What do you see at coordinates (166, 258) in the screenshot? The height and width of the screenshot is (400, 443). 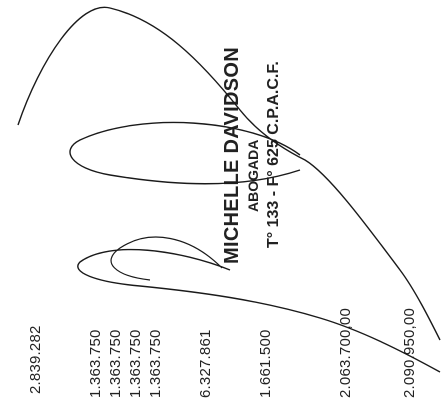 I see `signature-stroke-tail` at bounding box center [166, 258].